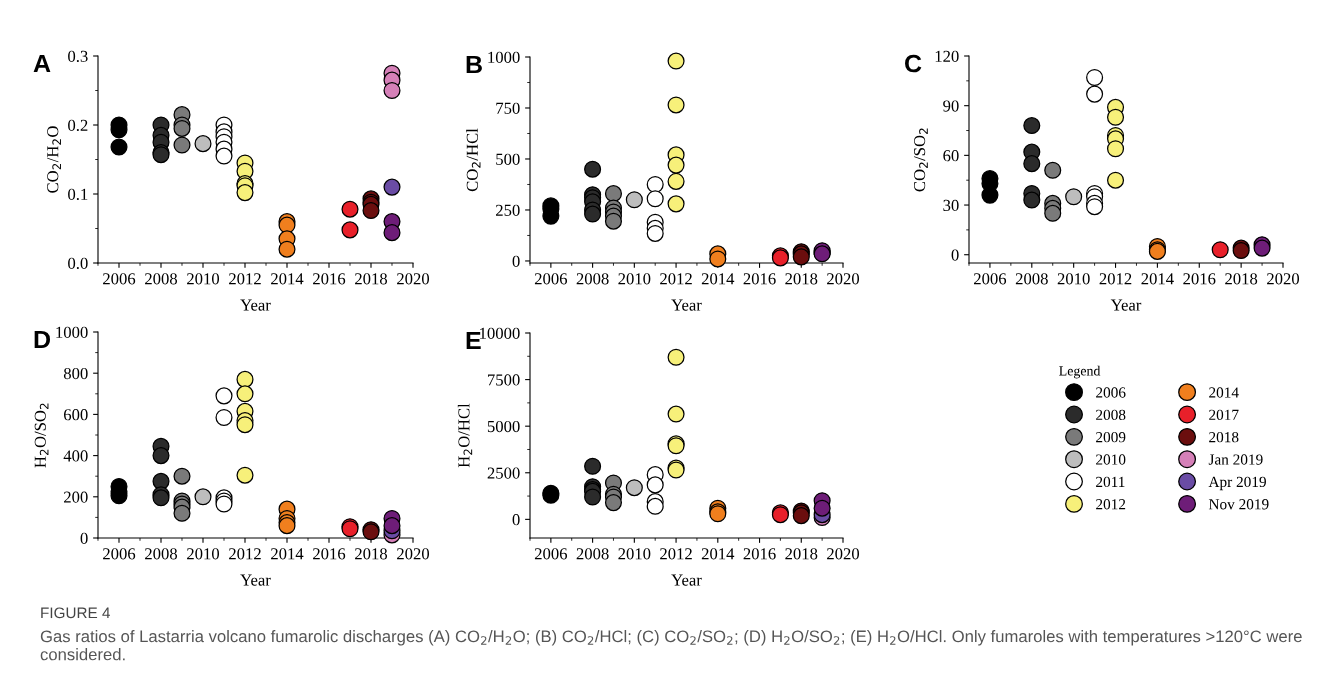  What do you see at coordinates (1111, 459) in the screenshot?
I see `legend-label: 2010` at bounding box center [1111, 459].